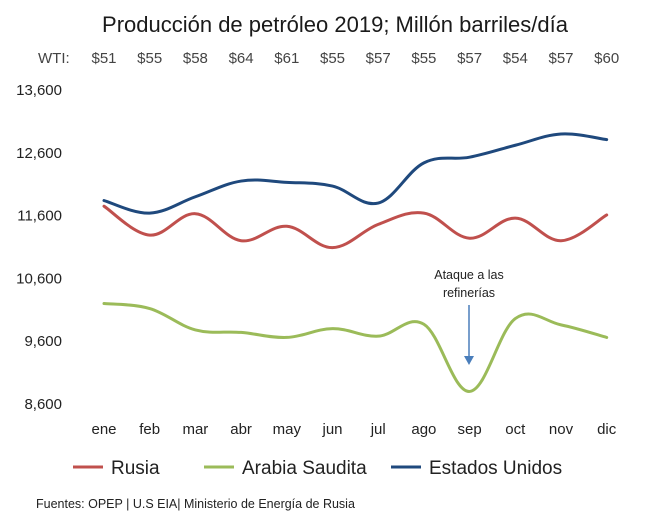  What do you see at coordinates (470, 429) in the screenshot?
I see `x-tick-label: sep` at bounding box center [470, 429].